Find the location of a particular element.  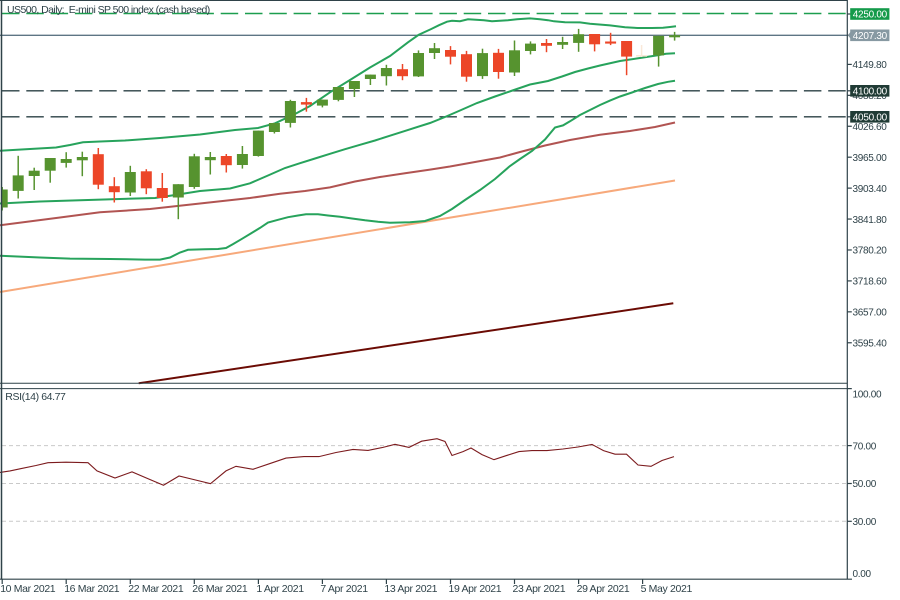

svg-text: 50.00 is located at coordinates (865, 484).